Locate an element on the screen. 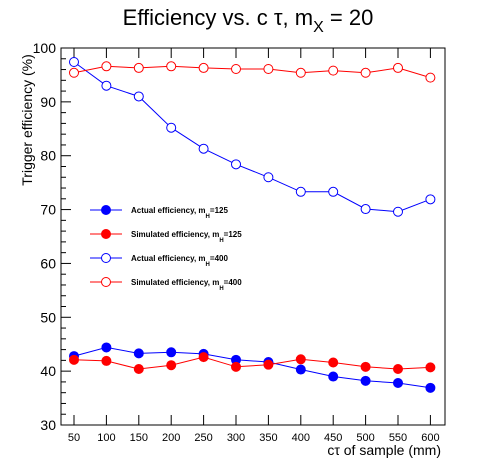 The image size is (496, 472). x-tick-label: 50 is located at coordinates (74, 438).